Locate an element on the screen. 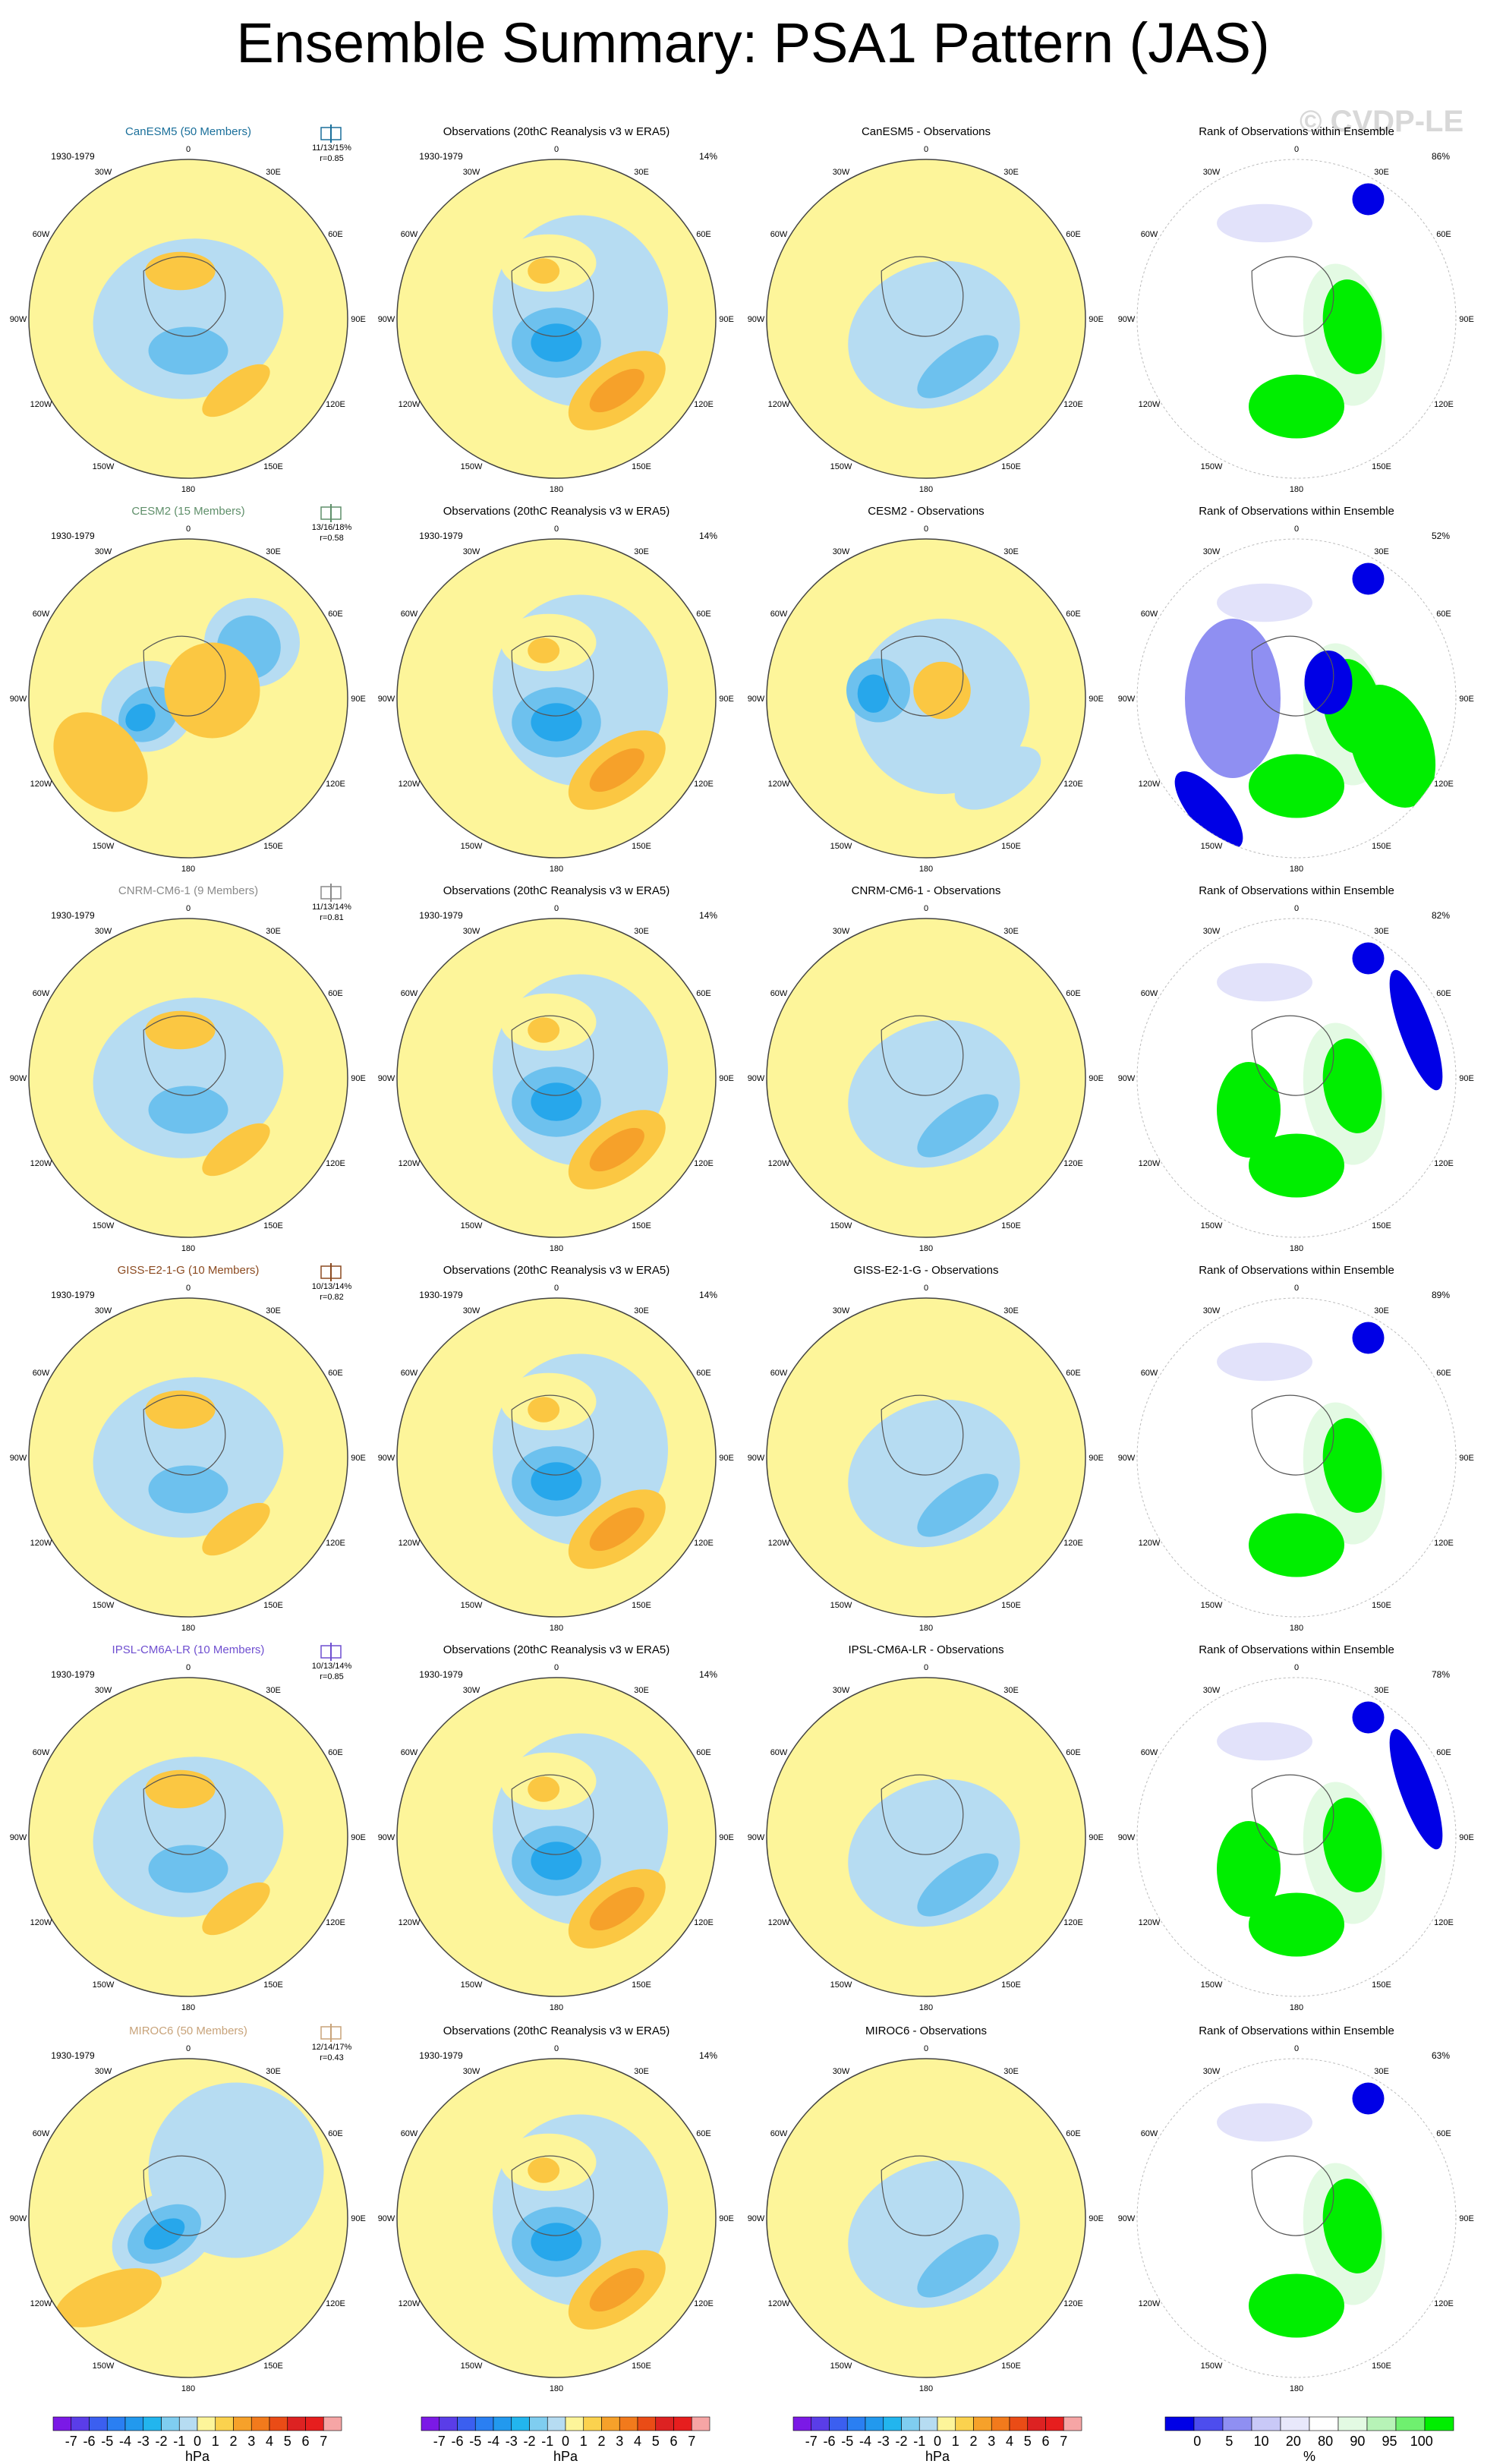 The height and width of the screenshot is (2464, 1506). colorbar-tick: 80 is located at coordinates (1325, 2441).